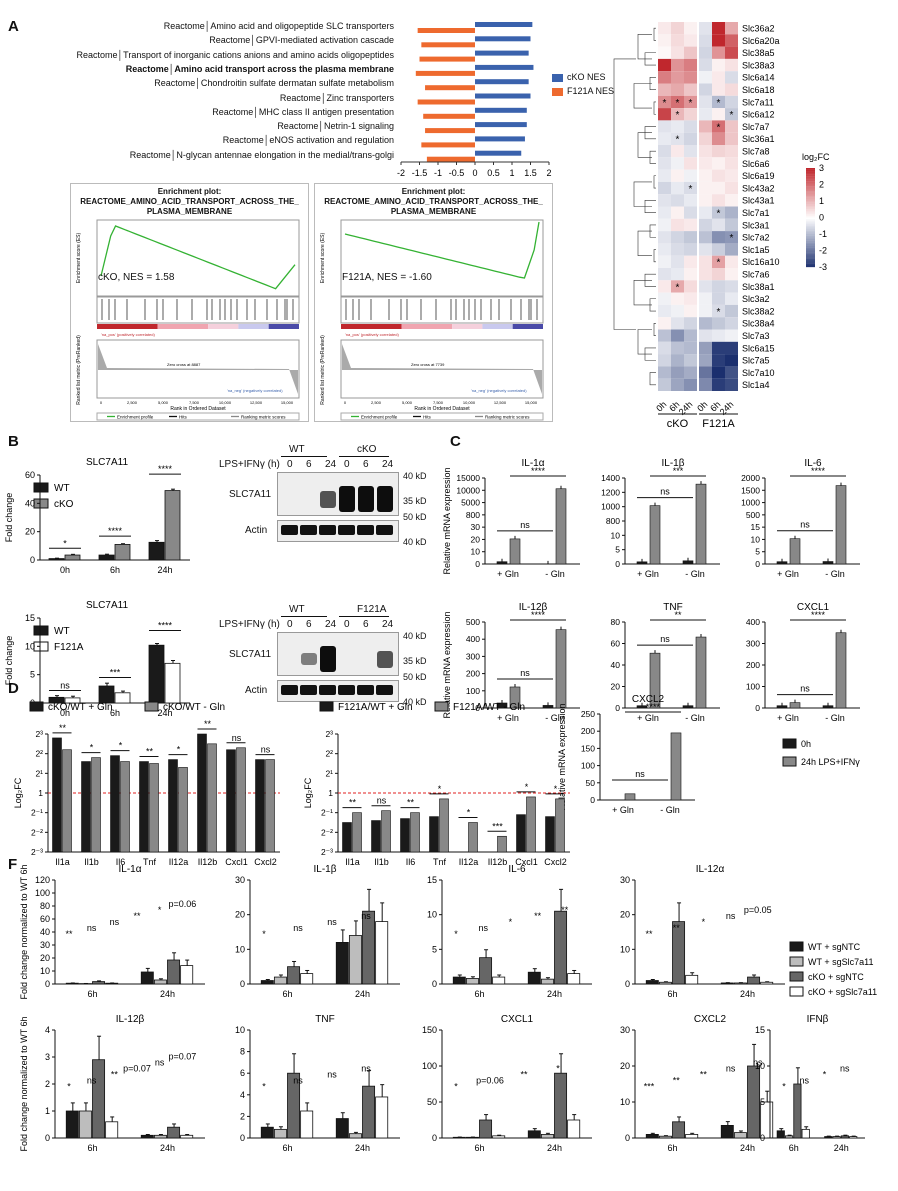 This screenshot has height=1191, width=898. I want to click on y-tick-label: 5, so click(757, 552).